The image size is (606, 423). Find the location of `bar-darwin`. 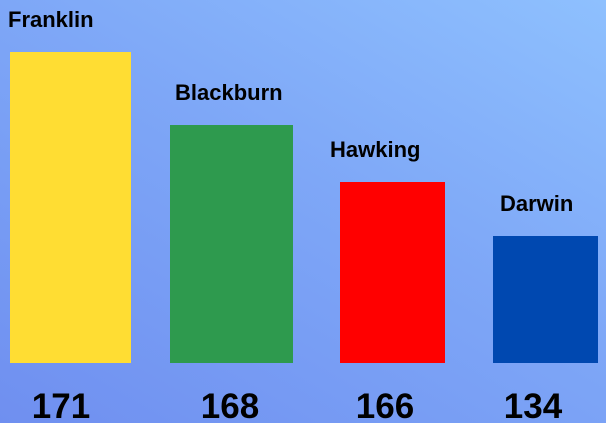

bar-darwin is located at coordinates (545, 299).